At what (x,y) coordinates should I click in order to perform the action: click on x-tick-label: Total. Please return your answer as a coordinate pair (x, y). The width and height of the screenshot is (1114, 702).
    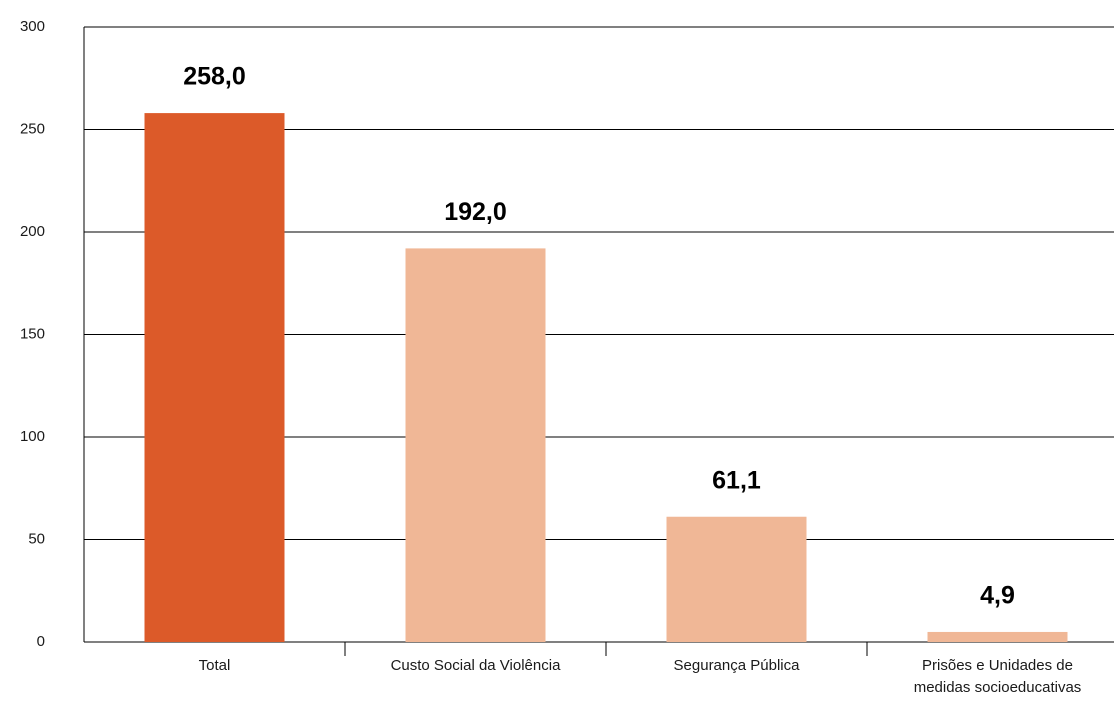
    Looking at the image, I should click on (215, 665).